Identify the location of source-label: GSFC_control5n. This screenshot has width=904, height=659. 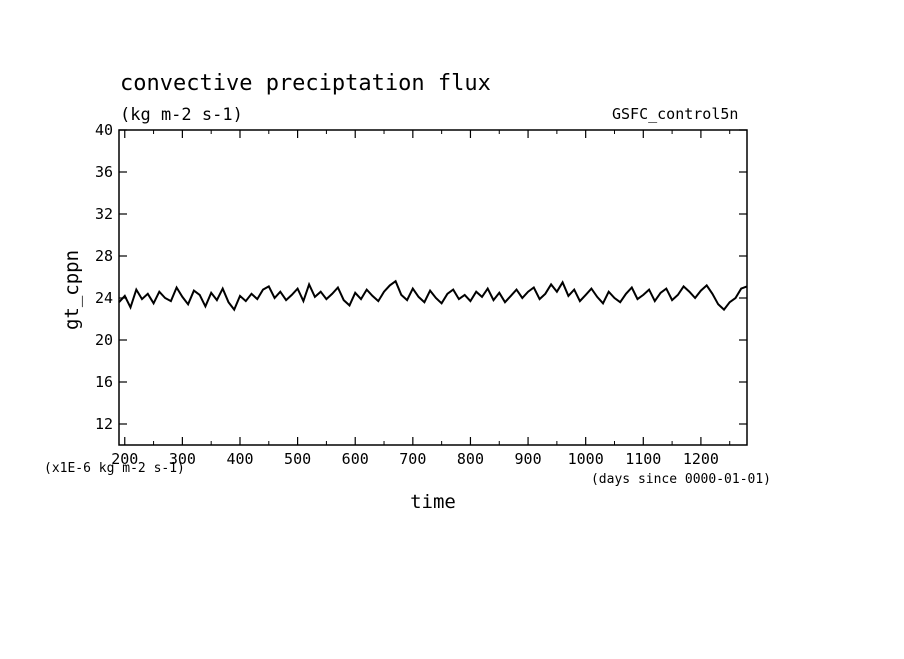
(675, 114).